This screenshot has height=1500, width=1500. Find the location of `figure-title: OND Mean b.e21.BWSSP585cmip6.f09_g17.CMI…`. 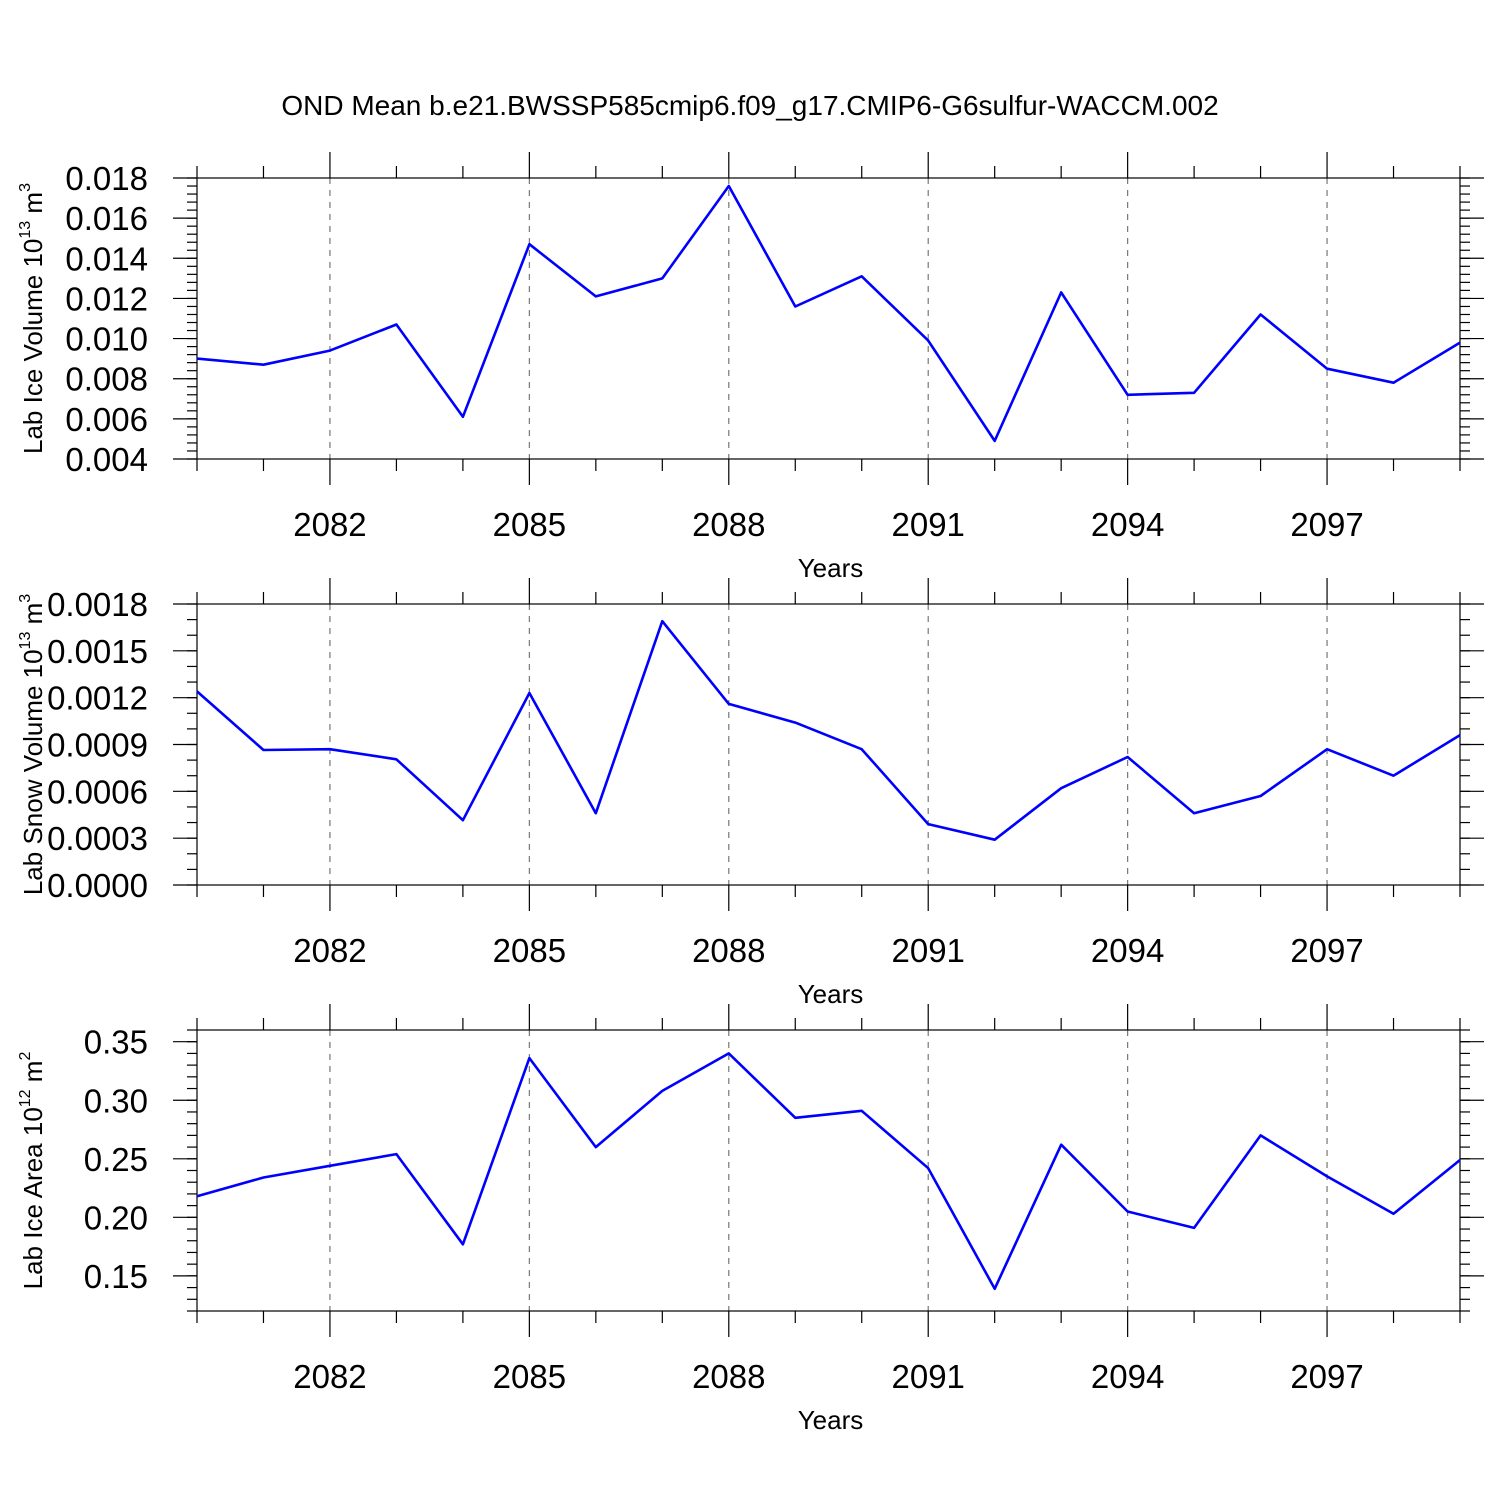

figure-title: OND Mean b.e21.BWSSP585cmip6.f09_g17.CMI… is located at coordinates (749, 105).